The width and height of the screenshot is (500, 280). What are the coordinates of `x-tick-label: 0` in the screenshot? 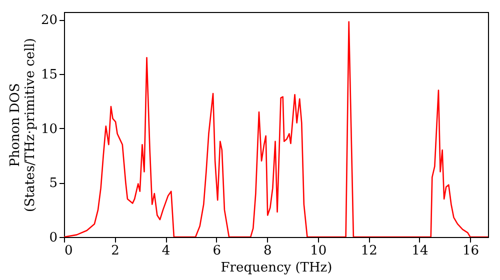 It's located at (68, 251).